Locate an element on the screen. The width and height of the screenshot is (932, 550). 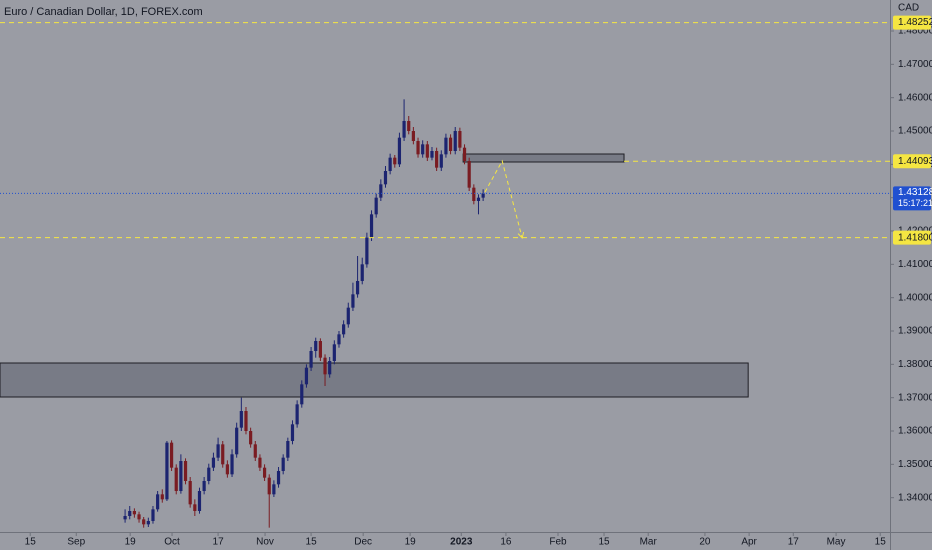
level-label: 1.44093 is located at coordinates (915, 161).